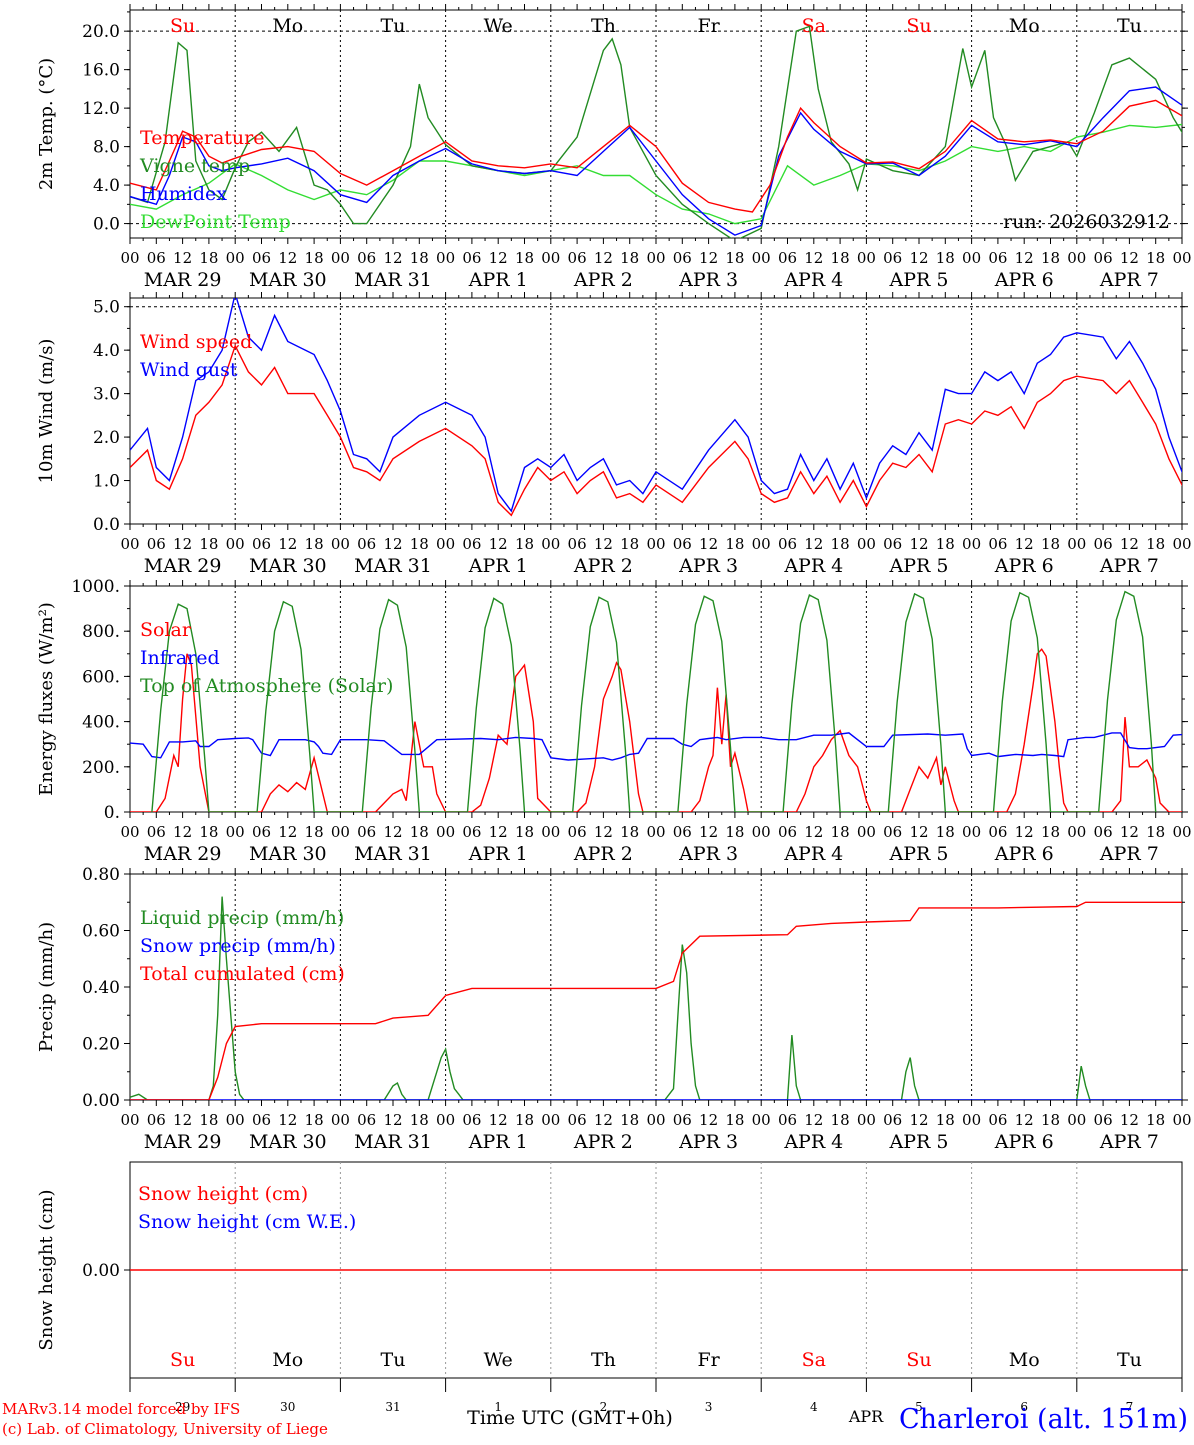  What do you see at coordinates (46, 1269) in the screenshot?
I see `y-axis-label: Snow height (cm)` at bounding box center [46, 1269].